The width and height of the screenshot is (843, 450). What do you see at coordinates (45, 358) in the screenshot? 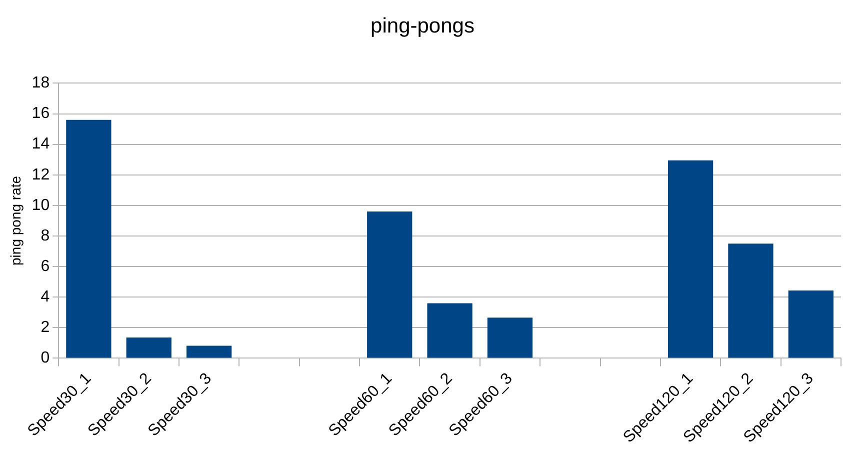
I see `y-tick-label: 0` at bounding box center [45, 358].